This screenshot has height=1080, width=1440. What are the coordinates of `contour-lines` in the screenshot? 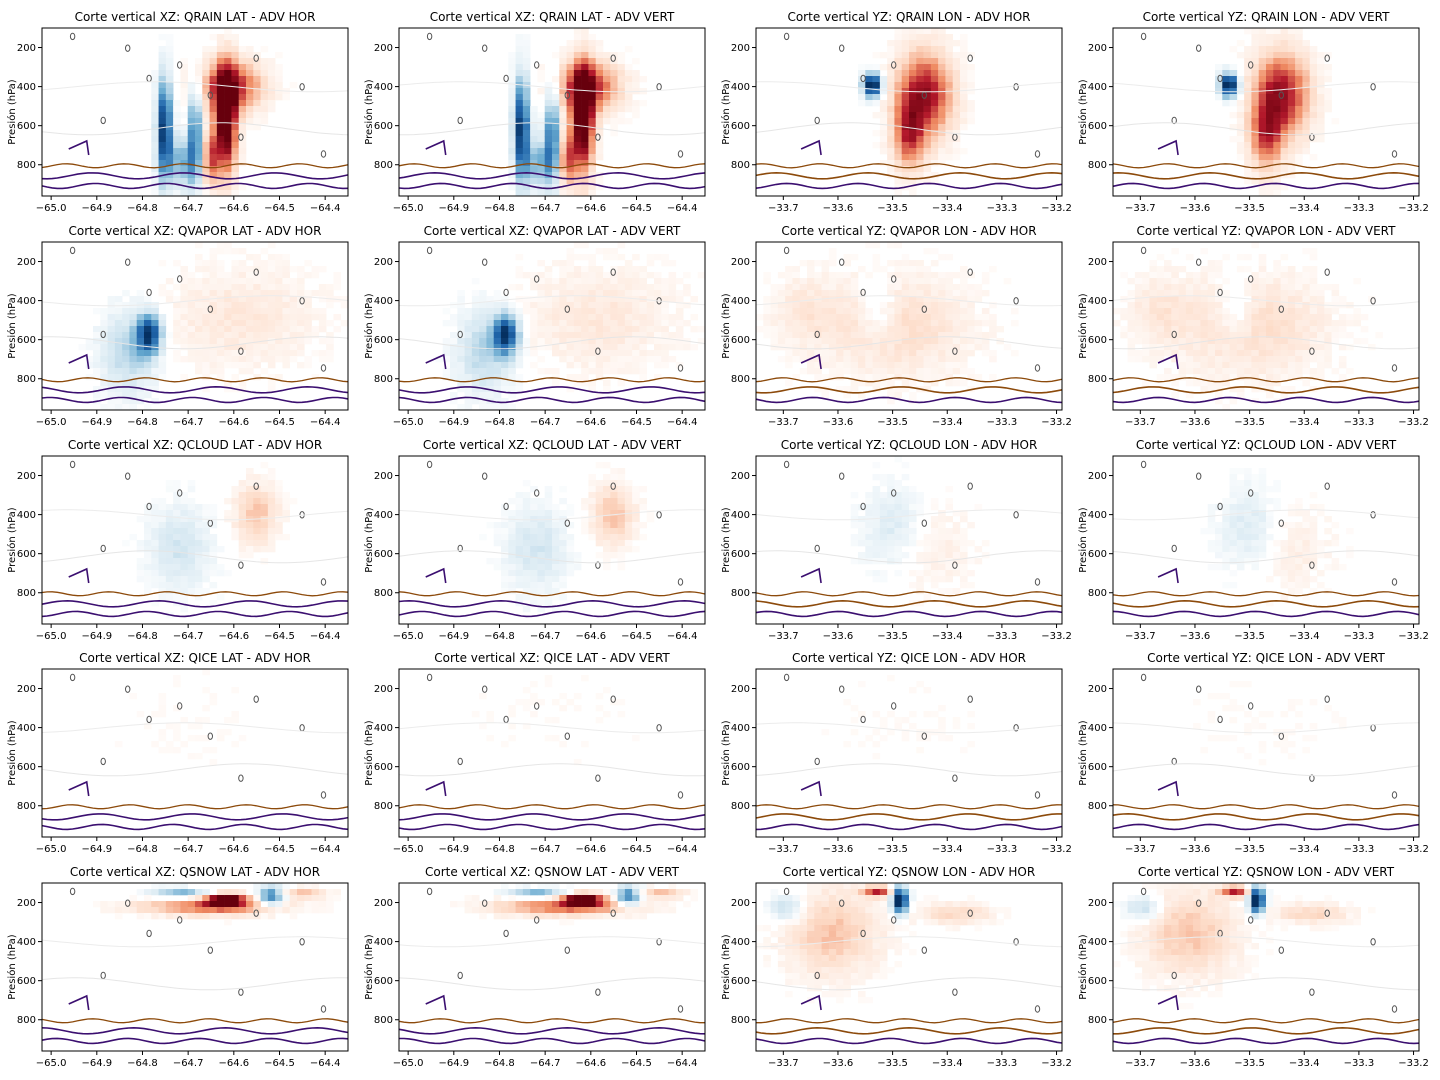 It's located at (552, 539).